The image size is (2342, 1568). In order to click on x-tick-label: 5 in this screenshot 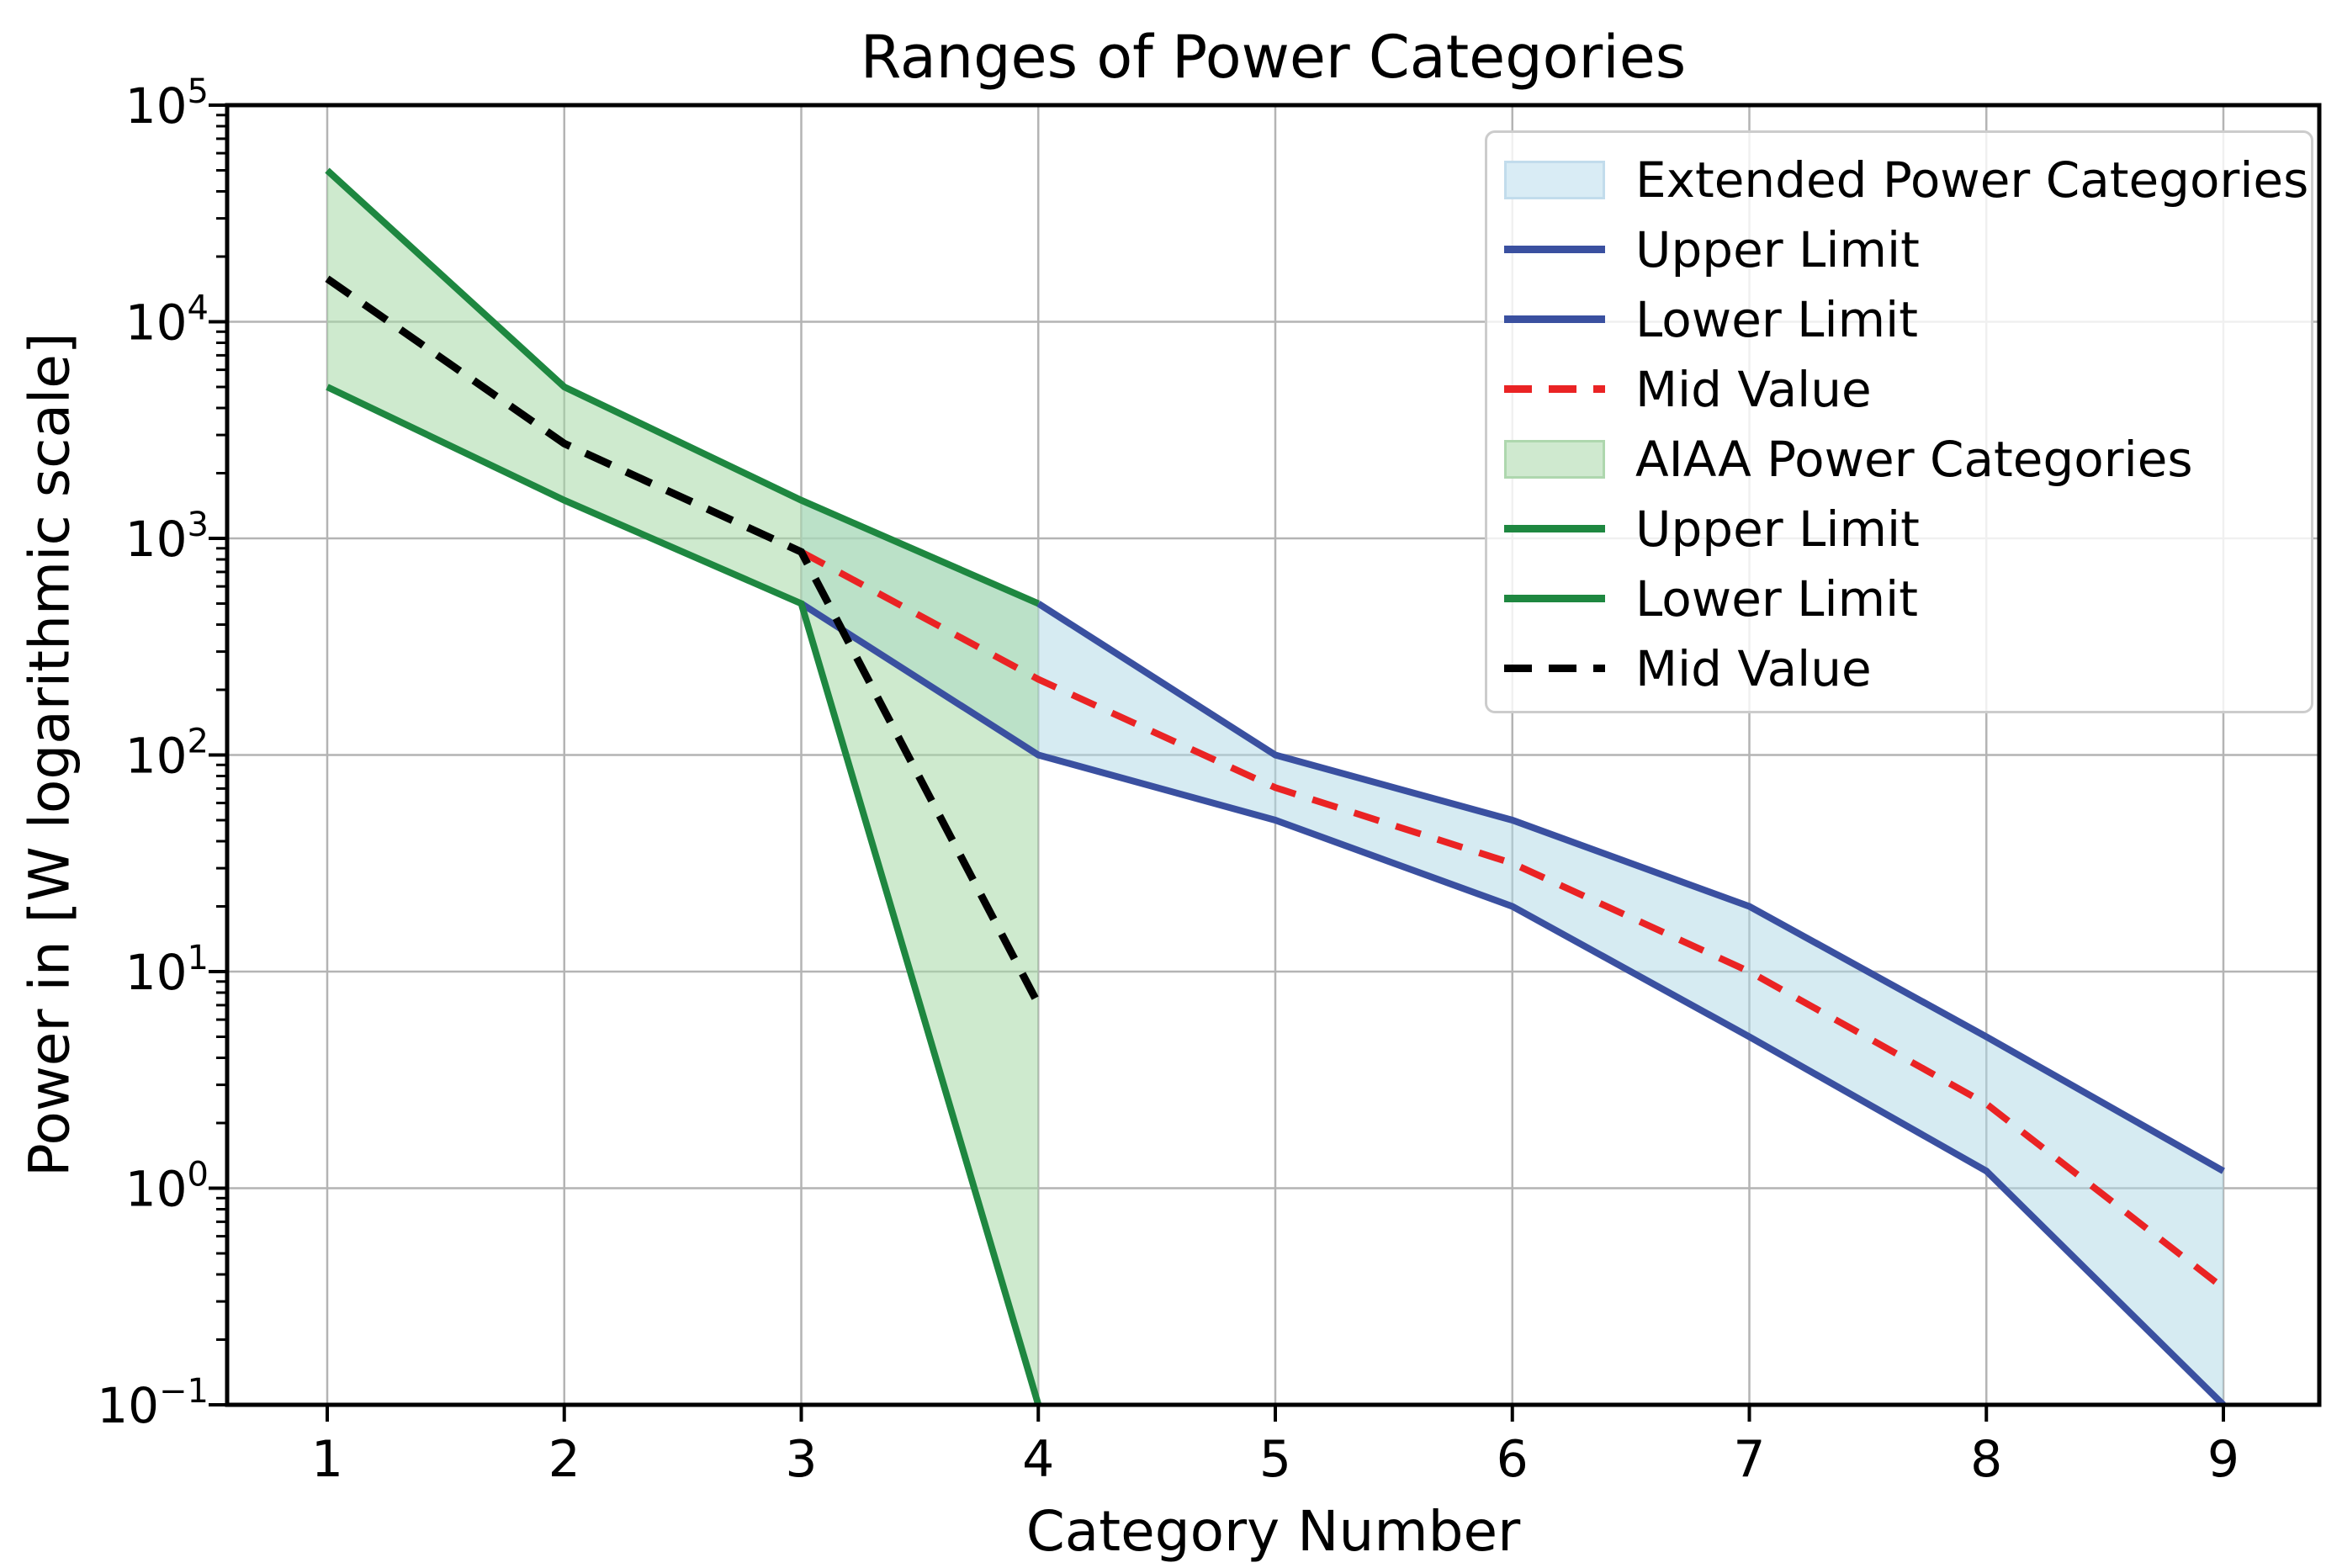, I will do `click(1275, 1459)`.